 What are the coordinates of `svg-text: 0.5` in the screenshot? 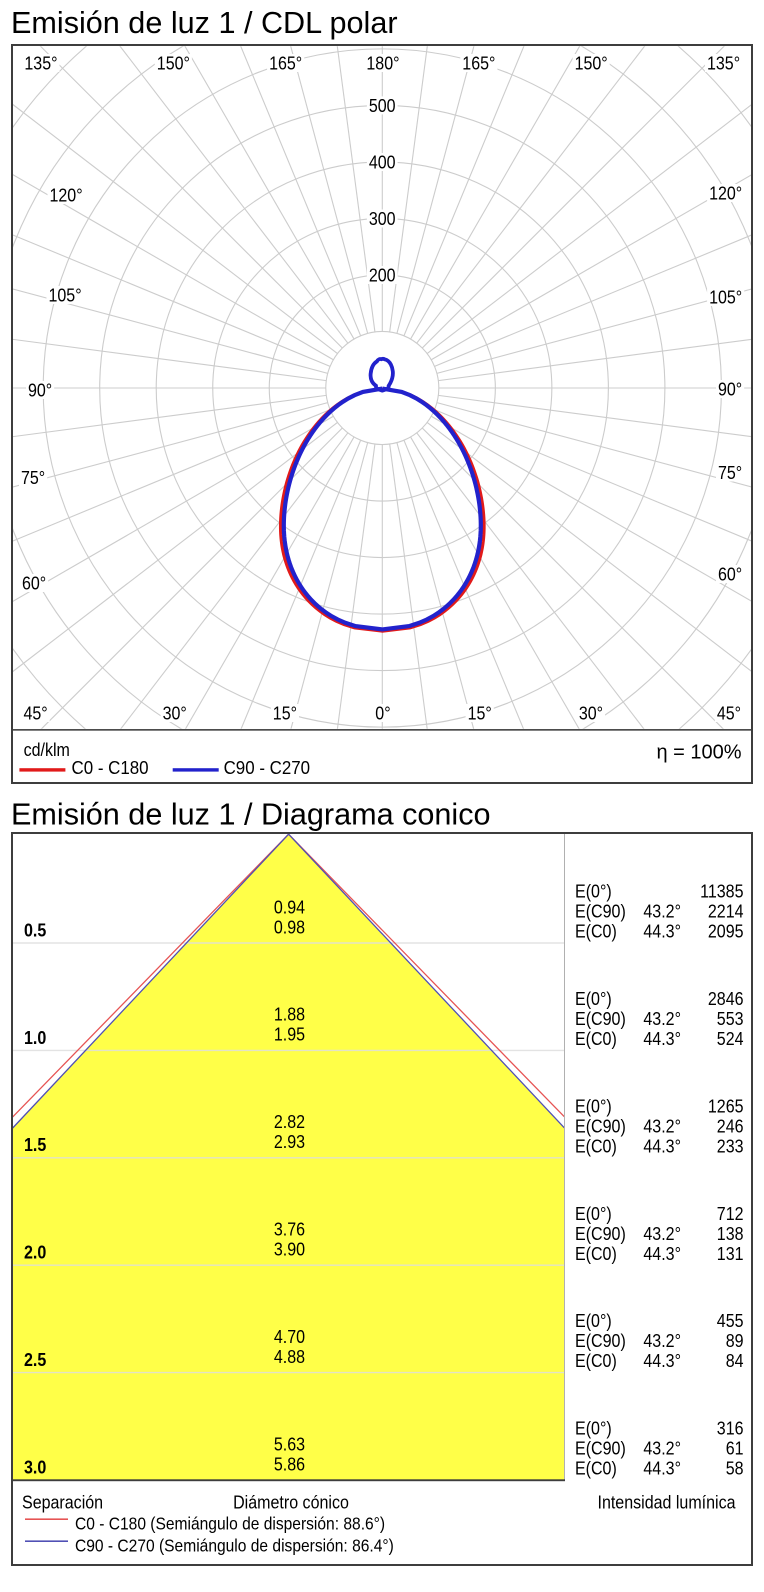 It's located at (35, 930).